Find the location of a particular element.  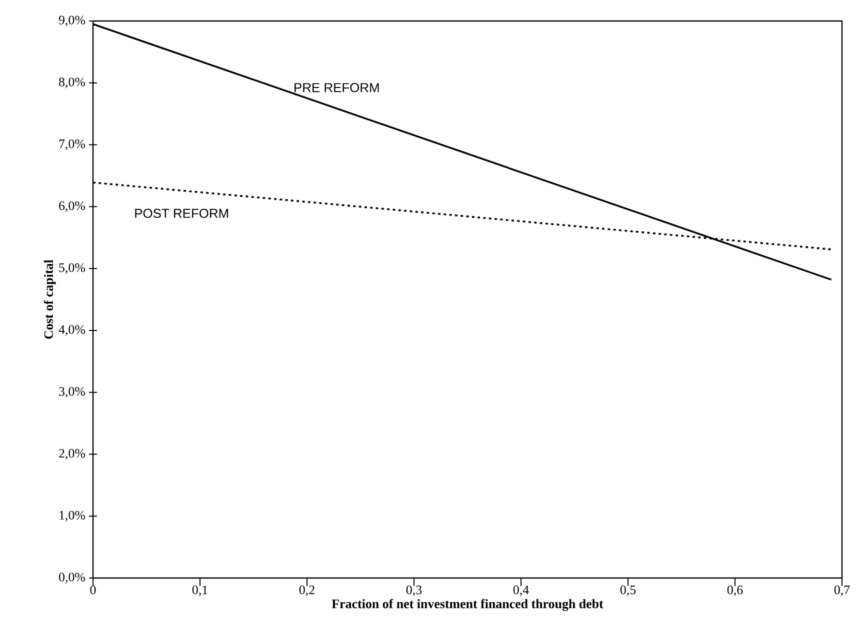

y-tick-label: 4,0% is located at coordinates (72, 330).